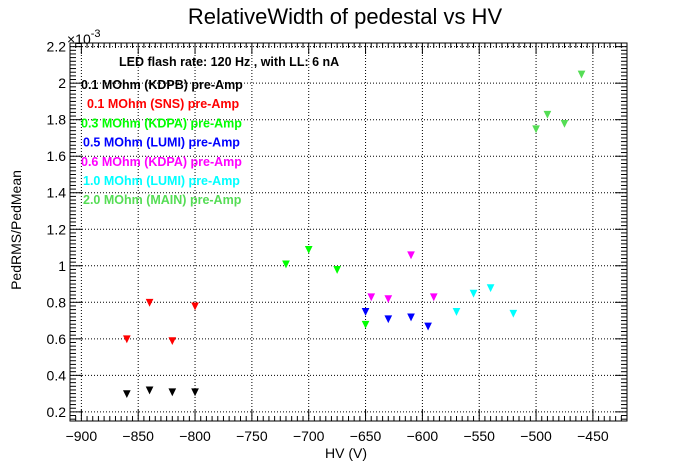  I want to click on y-tick-label: 0.6, so click(57, 339).